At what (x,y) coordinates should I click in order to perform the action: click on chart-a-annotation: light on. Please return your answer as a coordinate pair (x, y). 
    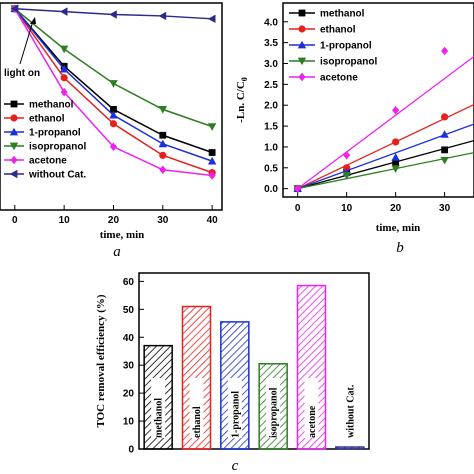
    Looking at the image, I should click on (22, 73).